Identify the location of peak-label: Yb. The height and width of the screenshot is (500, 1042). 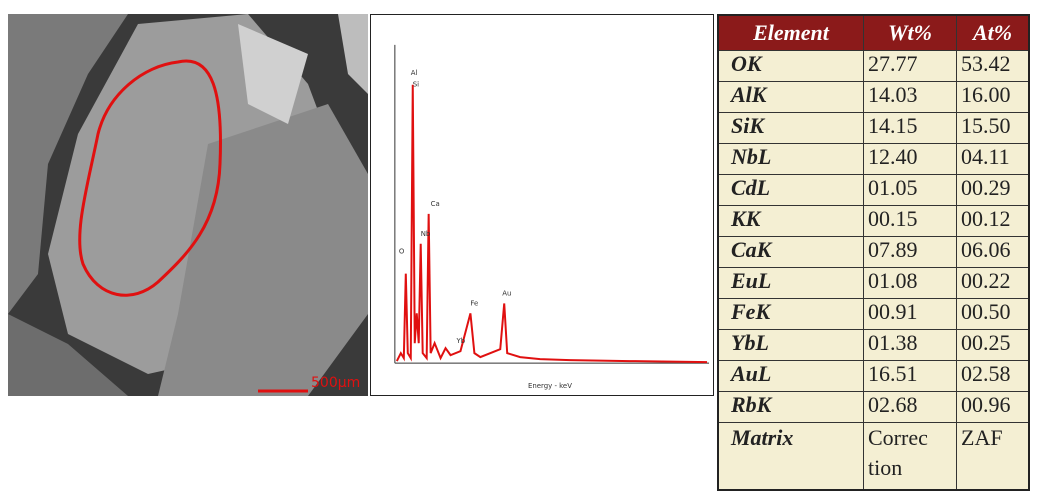
(461, 341).